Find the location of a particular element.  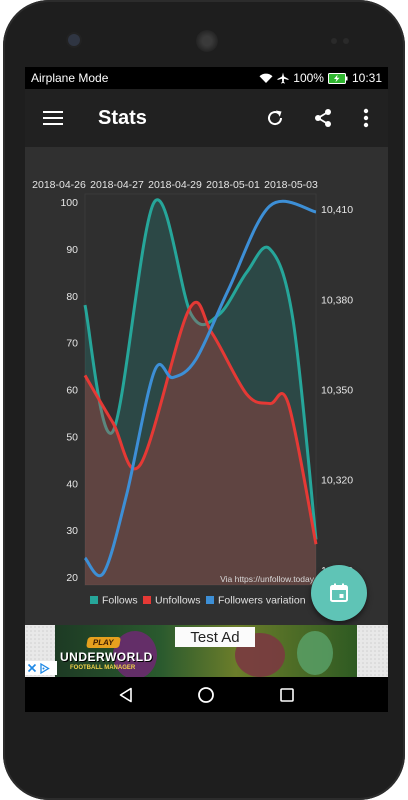

left-tick-label: 50 is located at coordinates (72, 437).